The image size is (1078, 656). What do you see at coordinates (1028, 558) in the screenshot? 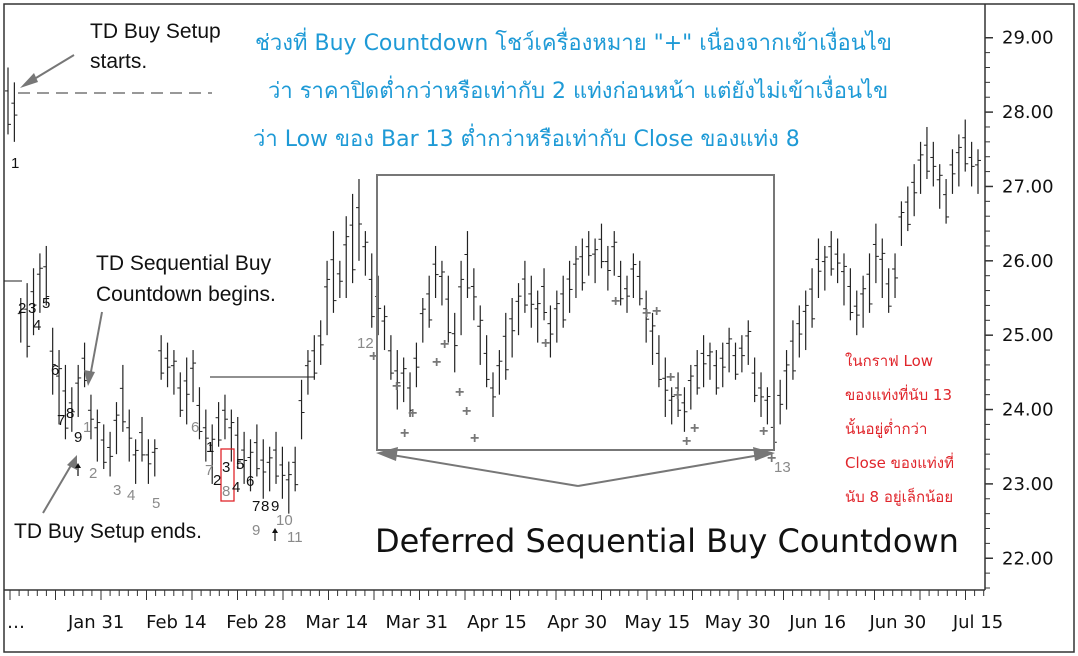
I see `y-tick-label: 22.00` at bounding box center [1028, 558].